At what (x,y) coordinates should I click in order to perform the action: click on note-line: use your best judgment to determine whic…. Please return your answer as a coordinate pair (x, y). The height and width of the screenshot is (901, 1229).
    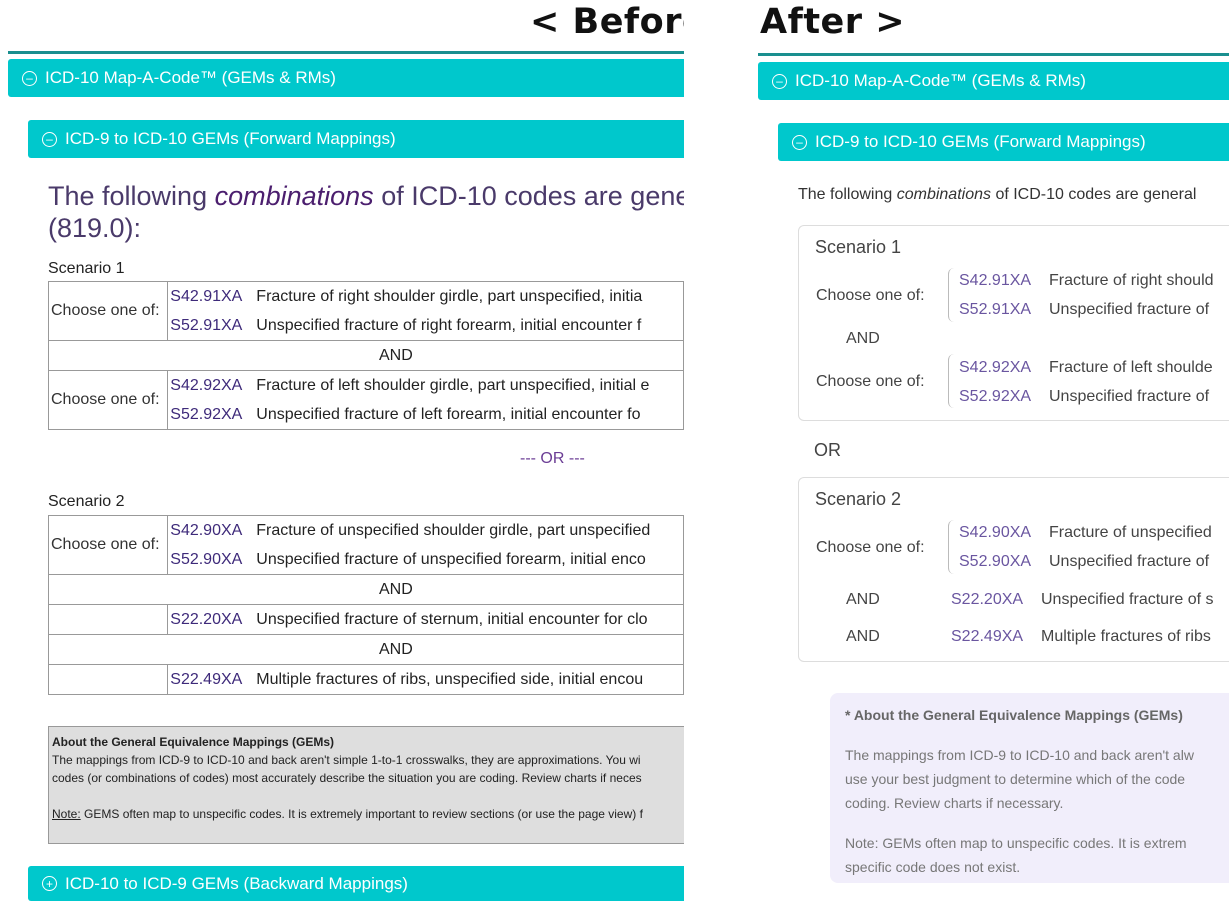
    Looking at the image, I should click on (1015, 779).